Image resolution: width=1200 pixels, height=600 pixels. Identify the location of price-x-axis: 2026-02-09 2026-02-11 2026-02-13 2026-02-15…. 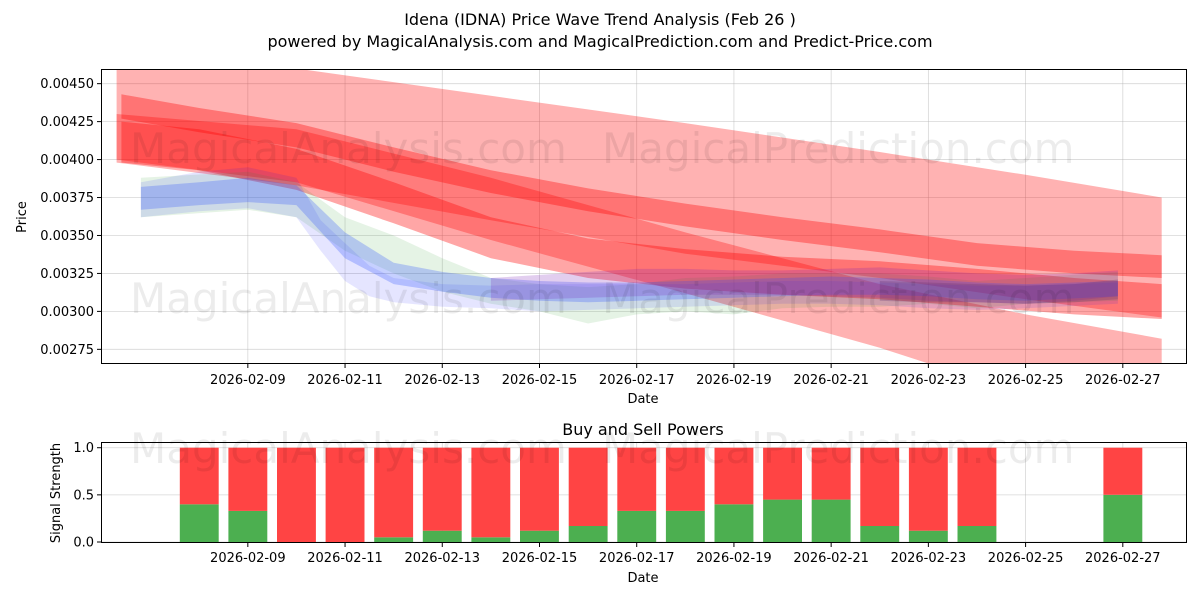
(685, 375).